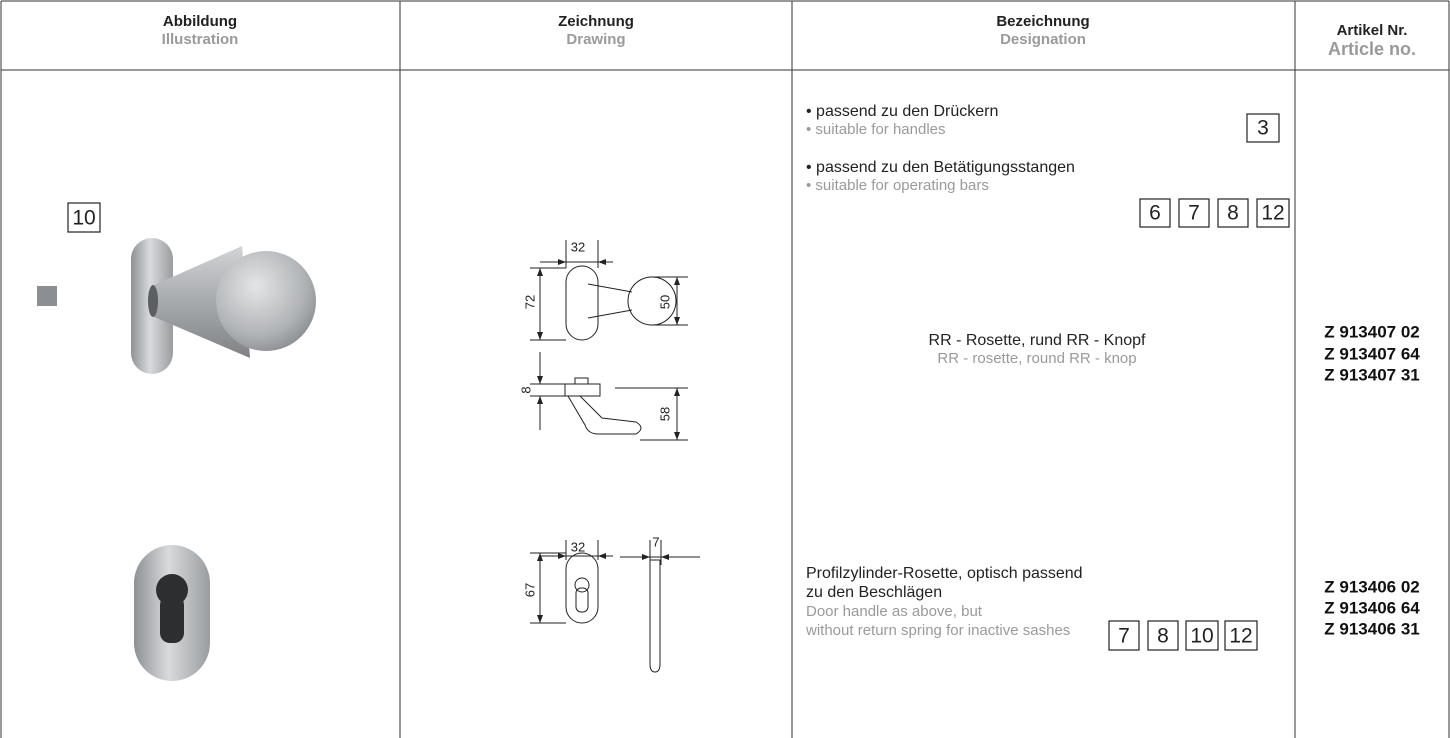 The height and width of the screenshot is (738, 1450). What do you see at coordinates (894, 611) in the screenshot?
I see `designation-en: Door handle as above, but` at bounding box center [894, 611].